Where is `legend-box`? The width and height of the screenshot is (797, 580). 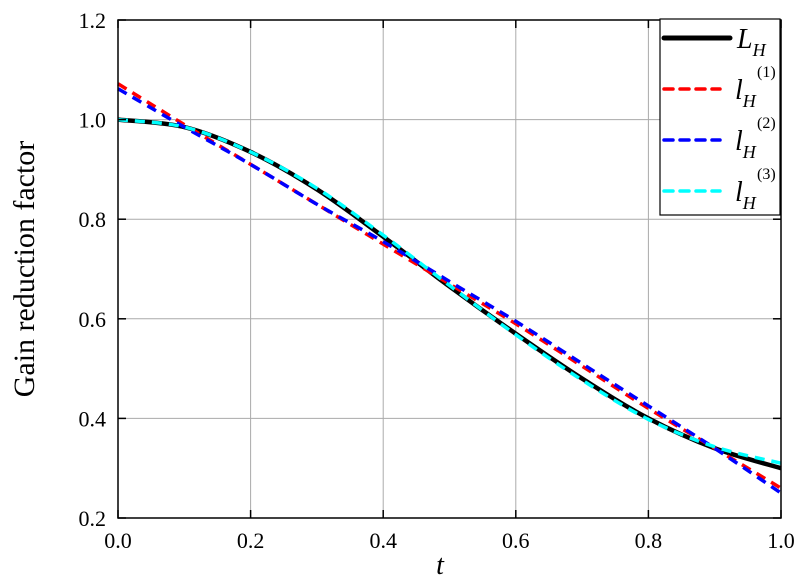
legend-box is located at coordinates (720, 117).